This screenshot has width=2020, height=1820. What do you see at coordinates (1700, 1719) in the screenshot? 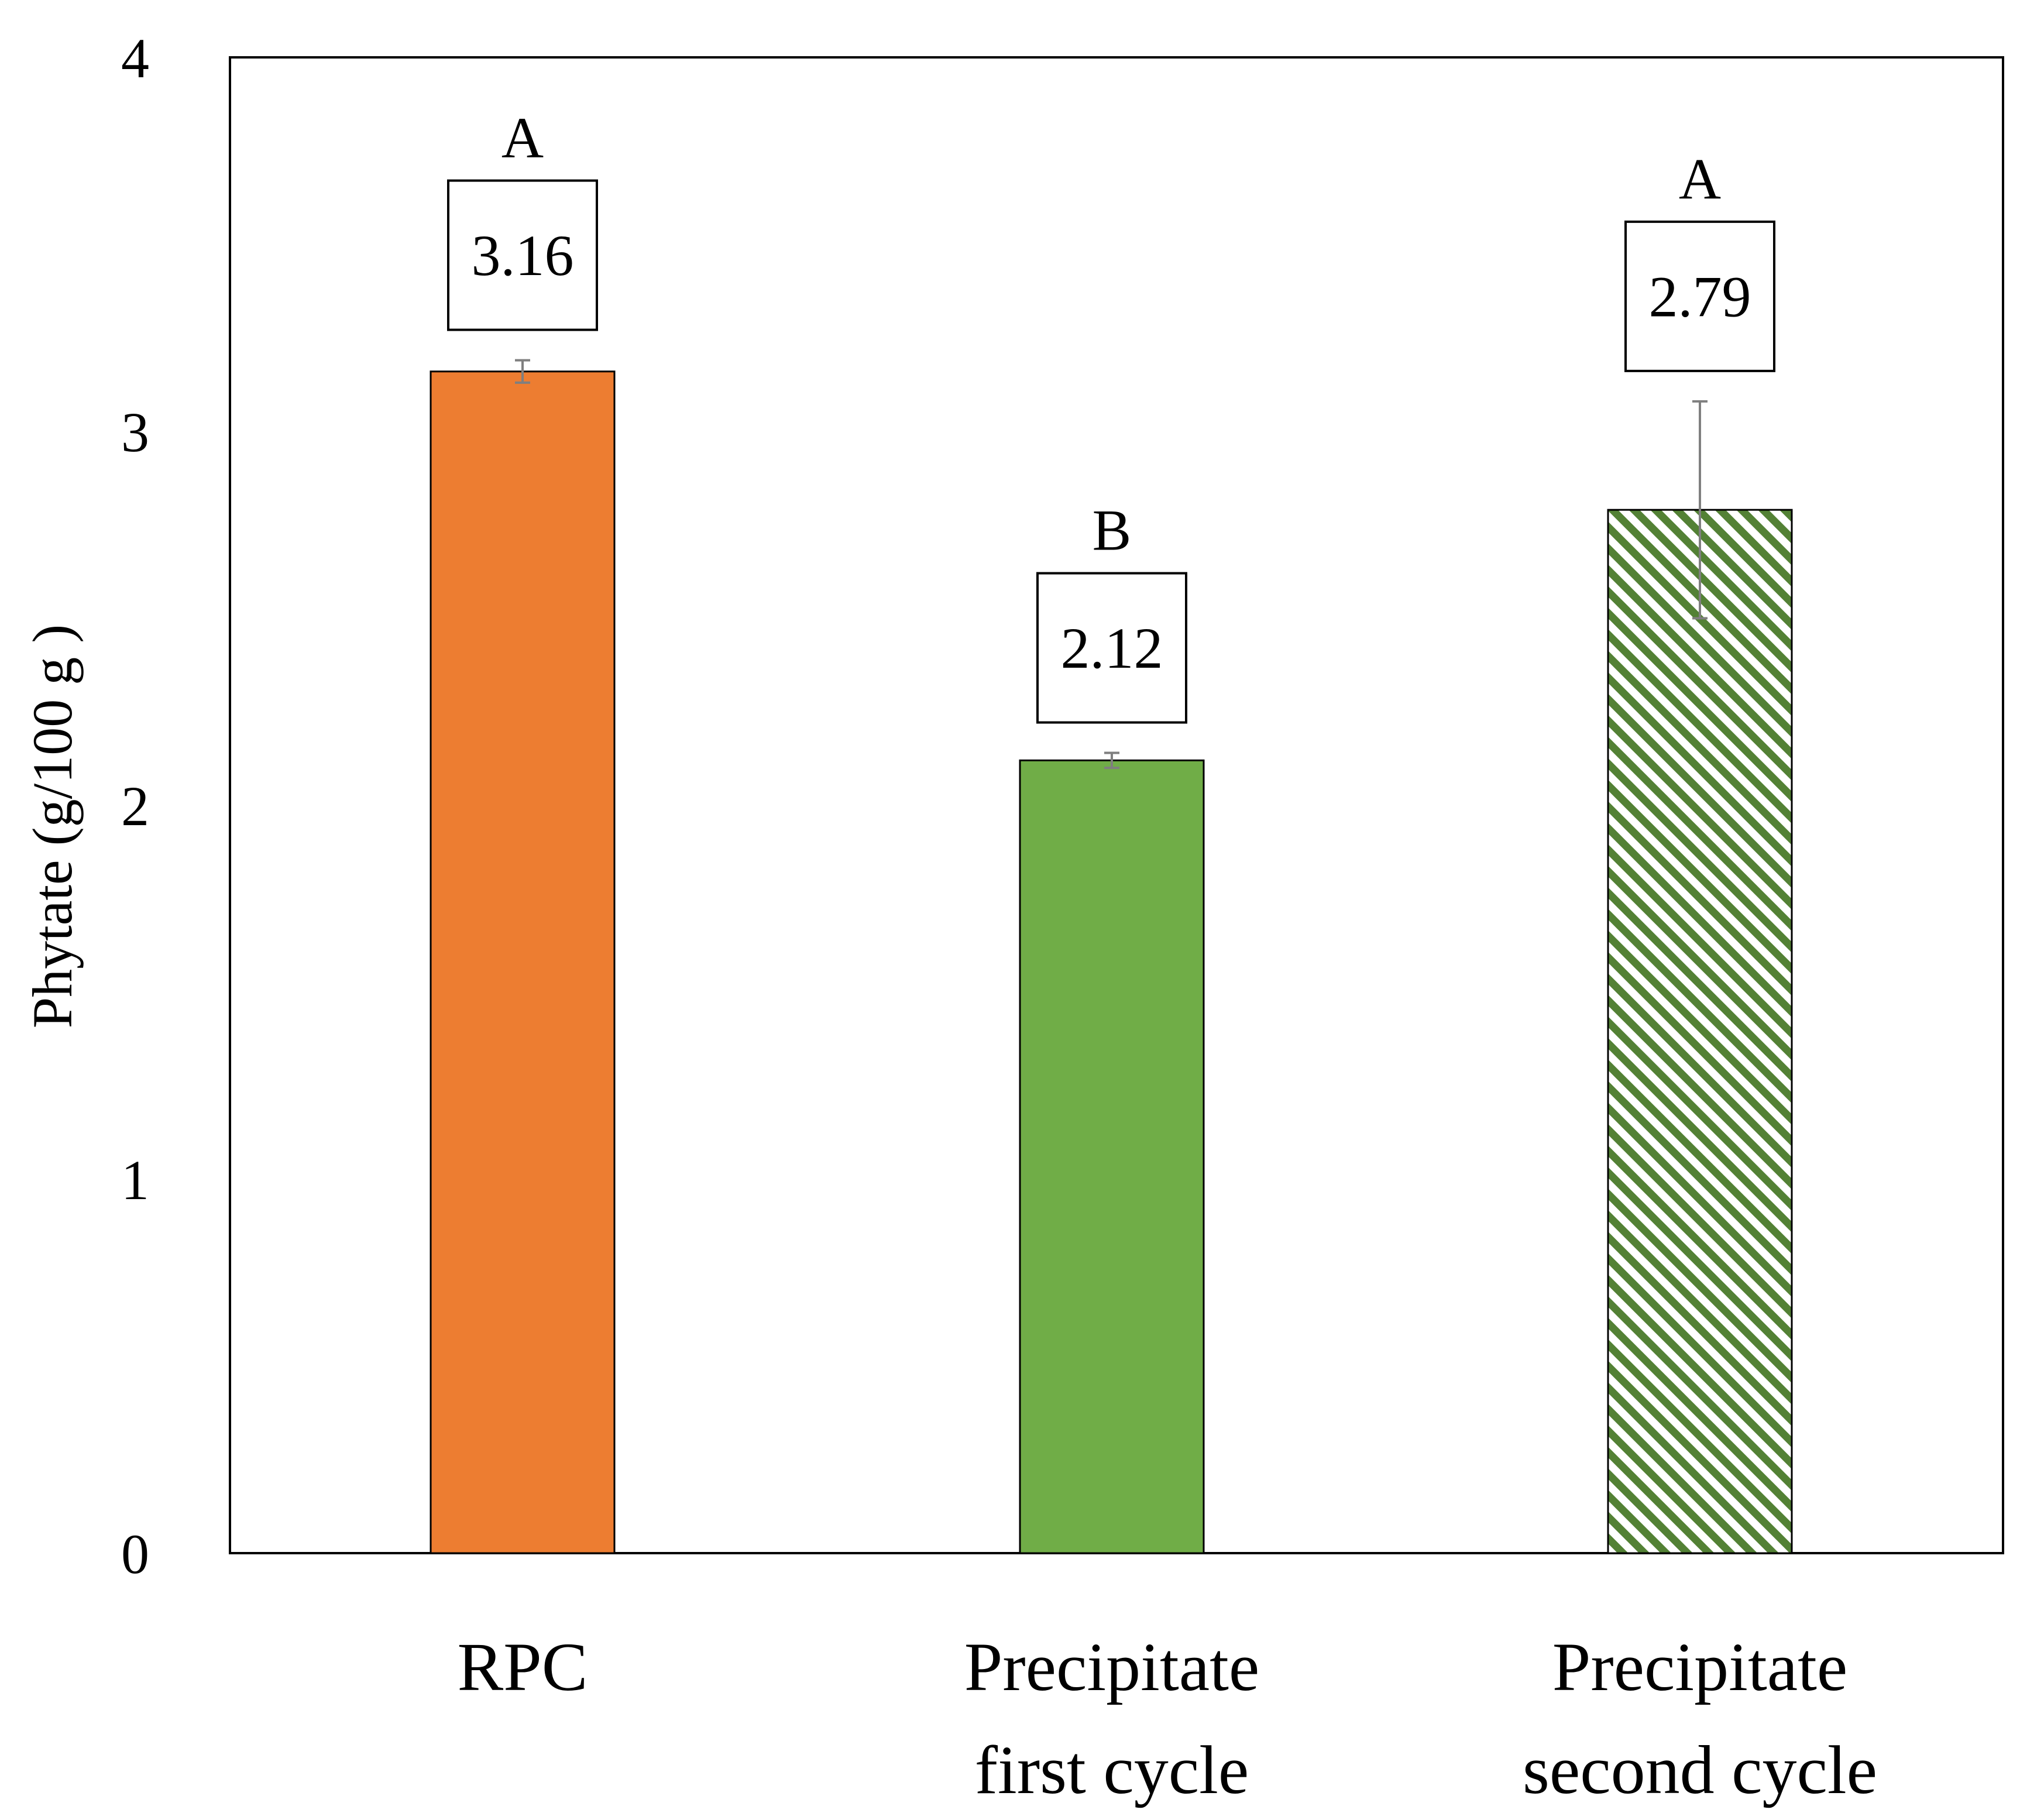
I see `x-tick-label-2: Precipitate second cycle` at bounding box center [1700, 1719].